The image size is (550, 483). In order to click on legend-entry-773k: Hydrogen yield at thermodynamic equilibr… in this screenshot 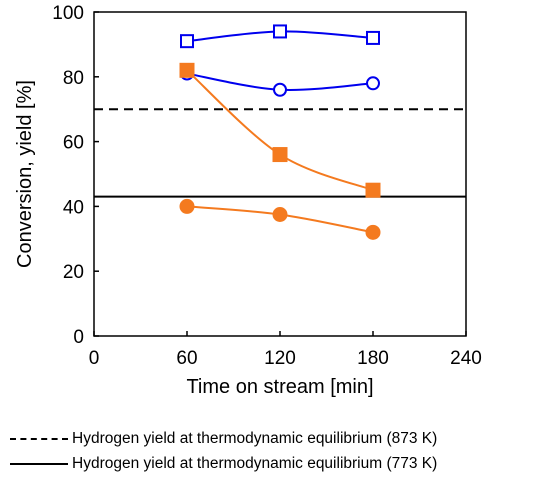, I will do `click(276, 464)`.